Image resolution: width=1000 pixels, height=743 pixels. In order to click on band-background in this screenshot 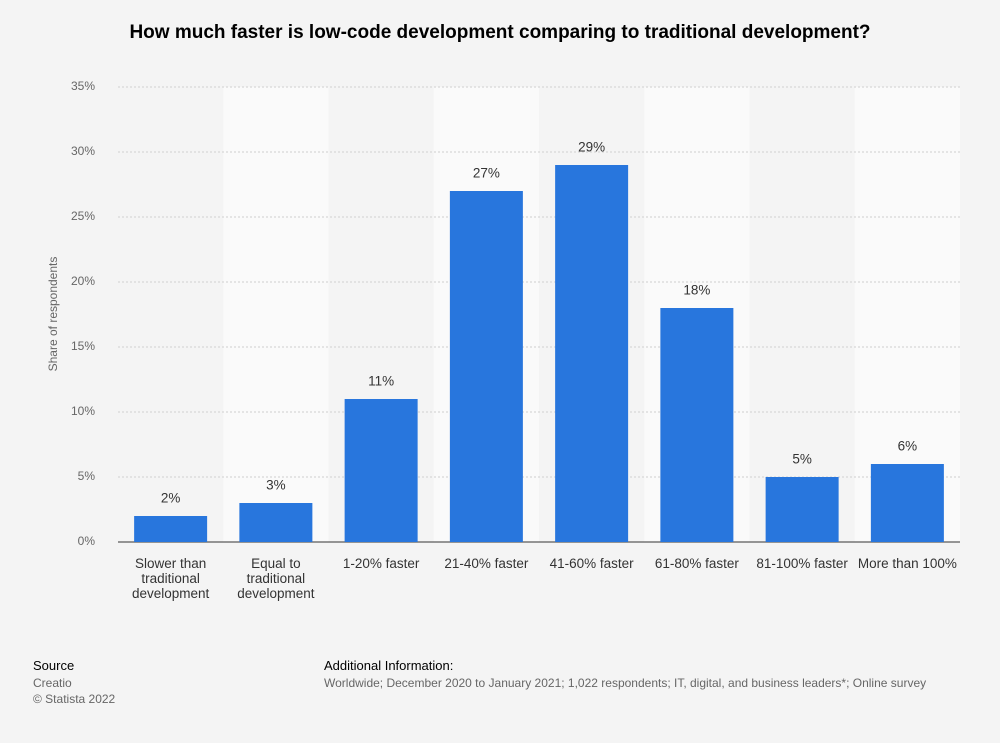, I will do `click(276, 314)`.